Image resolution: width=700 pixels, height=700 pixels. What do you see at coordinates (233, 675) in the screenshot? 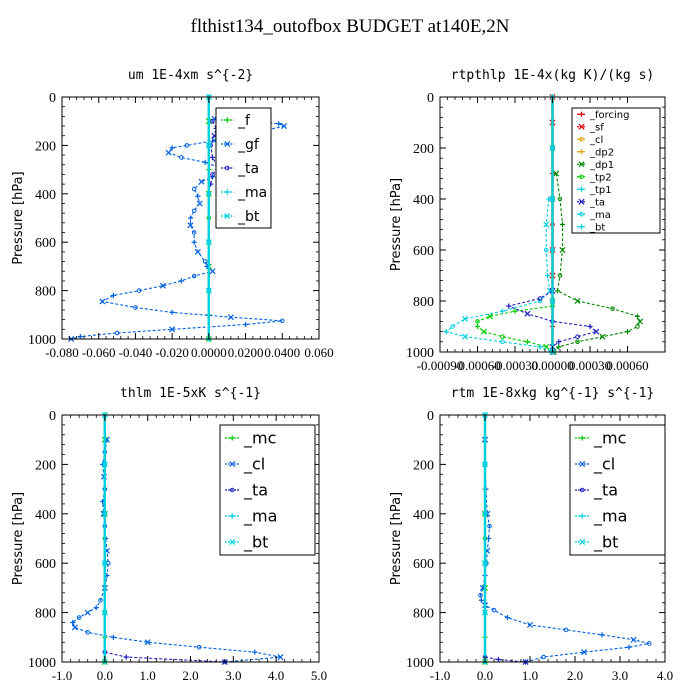
I see `x-tick-label: 3.0` at bounding box center [233, 675].